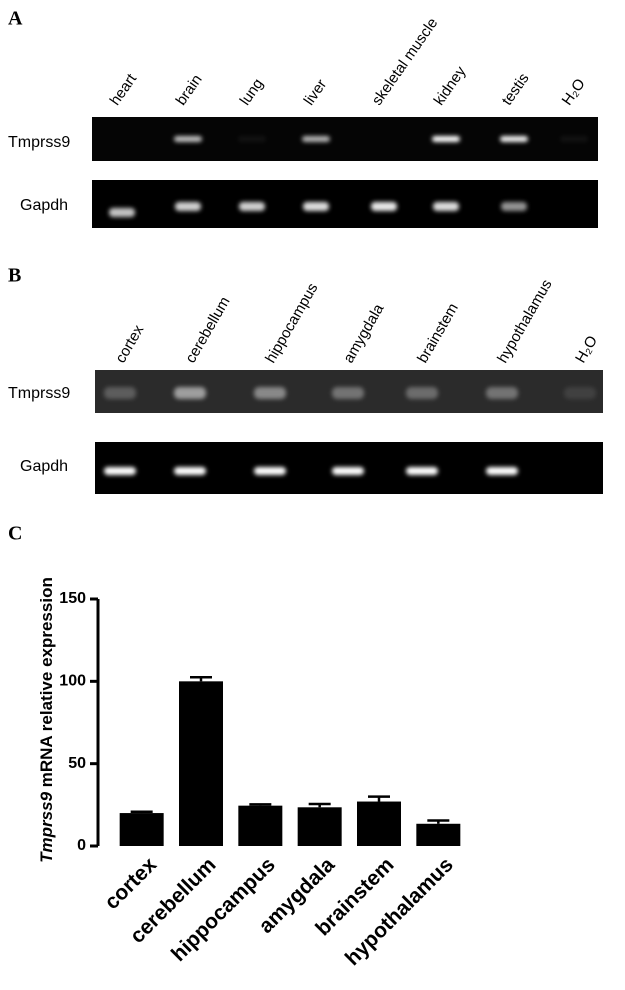 This screenshot has width=625, height=990. I want to click on x-tick-label: hypothalamus, so click(399, 911).